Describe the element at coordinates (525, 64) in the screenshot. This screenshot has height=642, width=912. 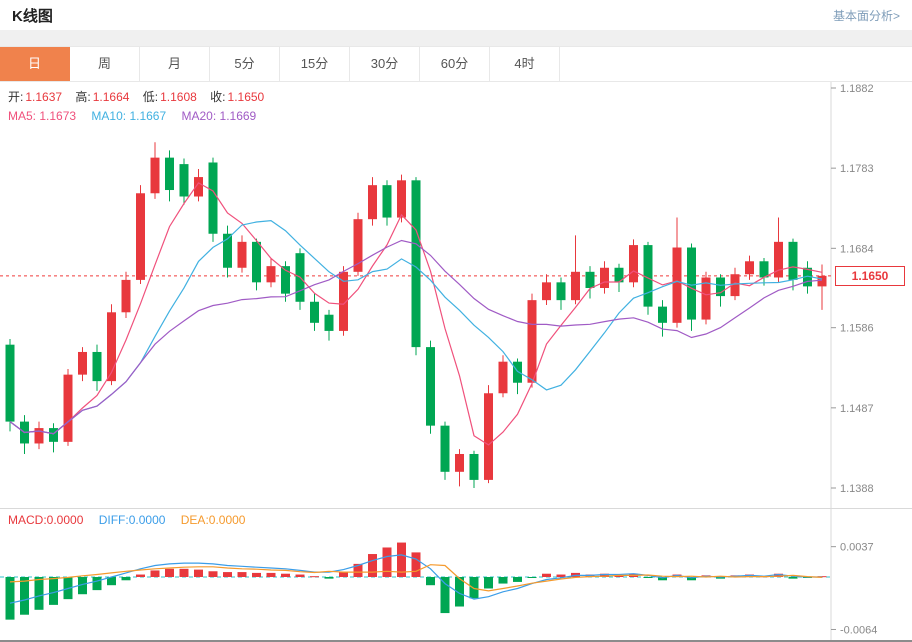
I see `tab-4hour: 4时` at that location.